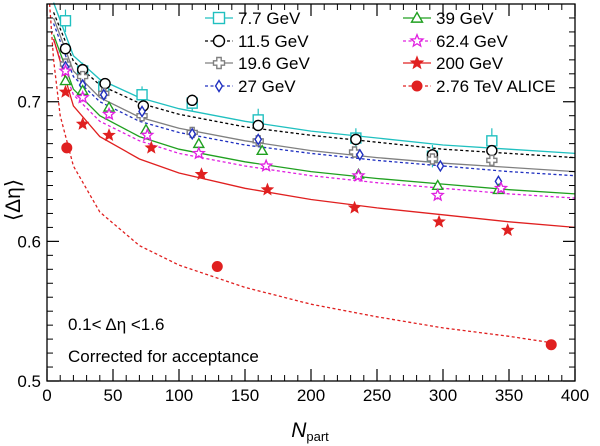 This screenshot has width=600, height=446. I want to click on y-tick-label: 0.5, so click(29, 381).